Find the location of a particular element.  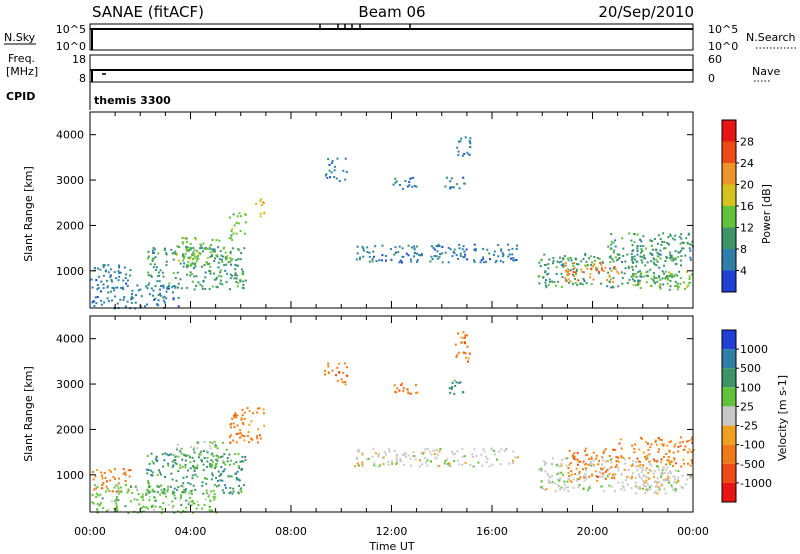

velocity-scatter-region is located at coordinates (154, 498).